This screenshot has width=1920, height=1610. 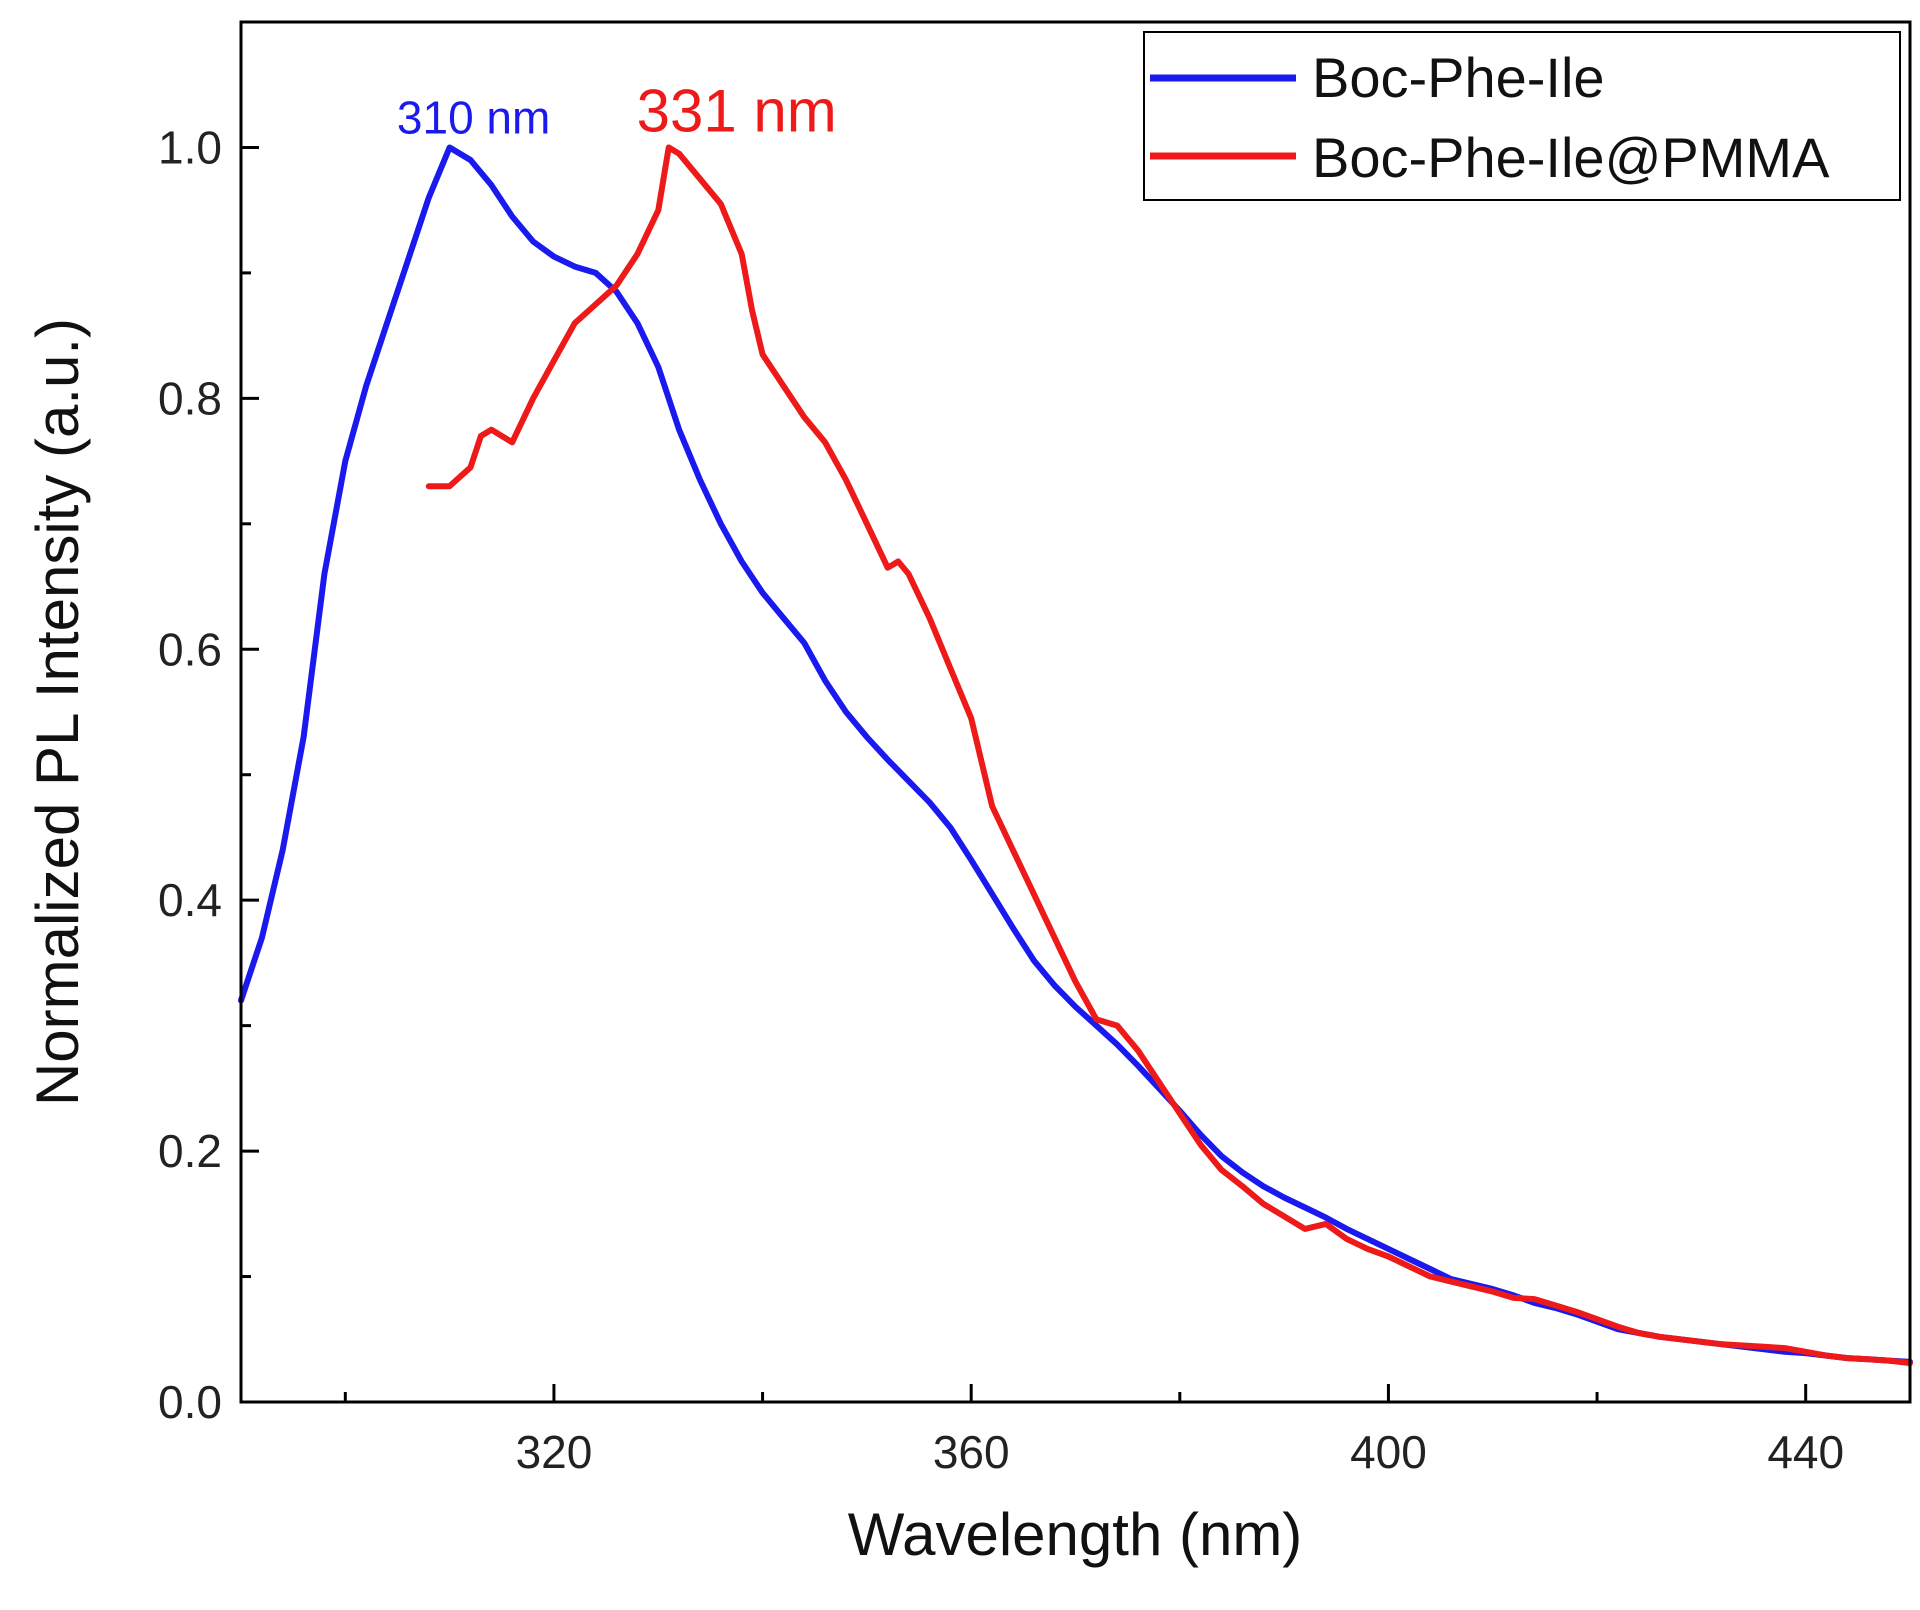 I want to click on y-tick-label: 0.2, so click(x=190, y=1151).